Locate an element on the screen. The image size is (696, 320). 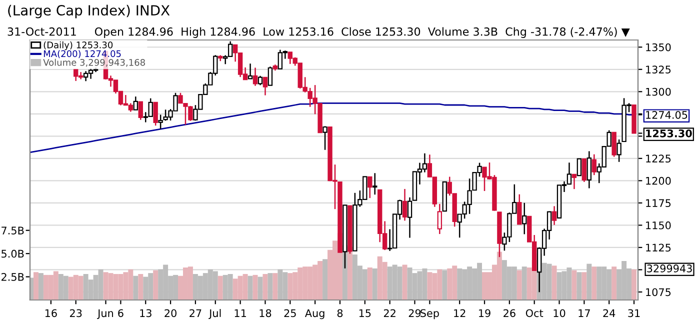
x-tick-label: Sep is located at coordinates (429, 314).